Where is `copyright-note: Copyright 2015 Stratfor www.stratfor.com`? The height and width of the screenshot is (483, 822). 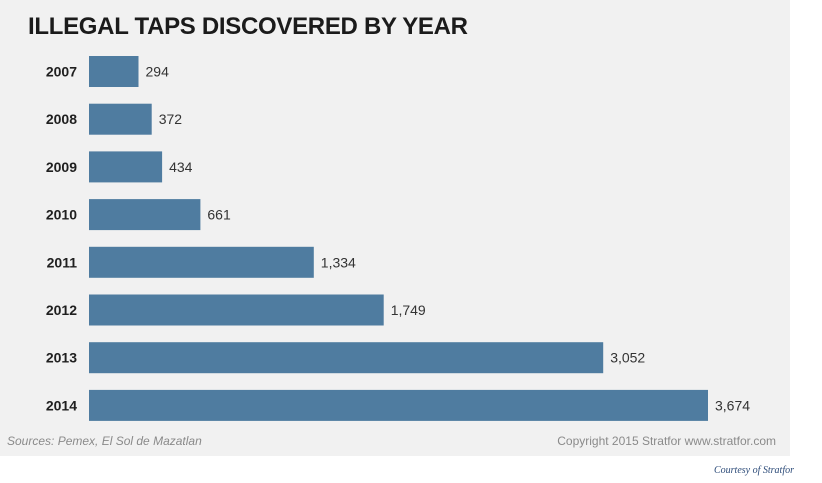
copyright-note: Copyright 2015 Stratfor www.stratfor.com is located at coordinates (666, 441).